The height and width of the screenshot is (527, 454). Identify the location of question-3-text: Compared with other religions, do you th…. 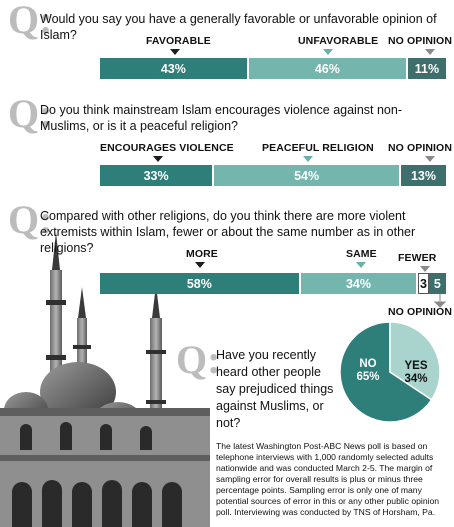
(228, 232).